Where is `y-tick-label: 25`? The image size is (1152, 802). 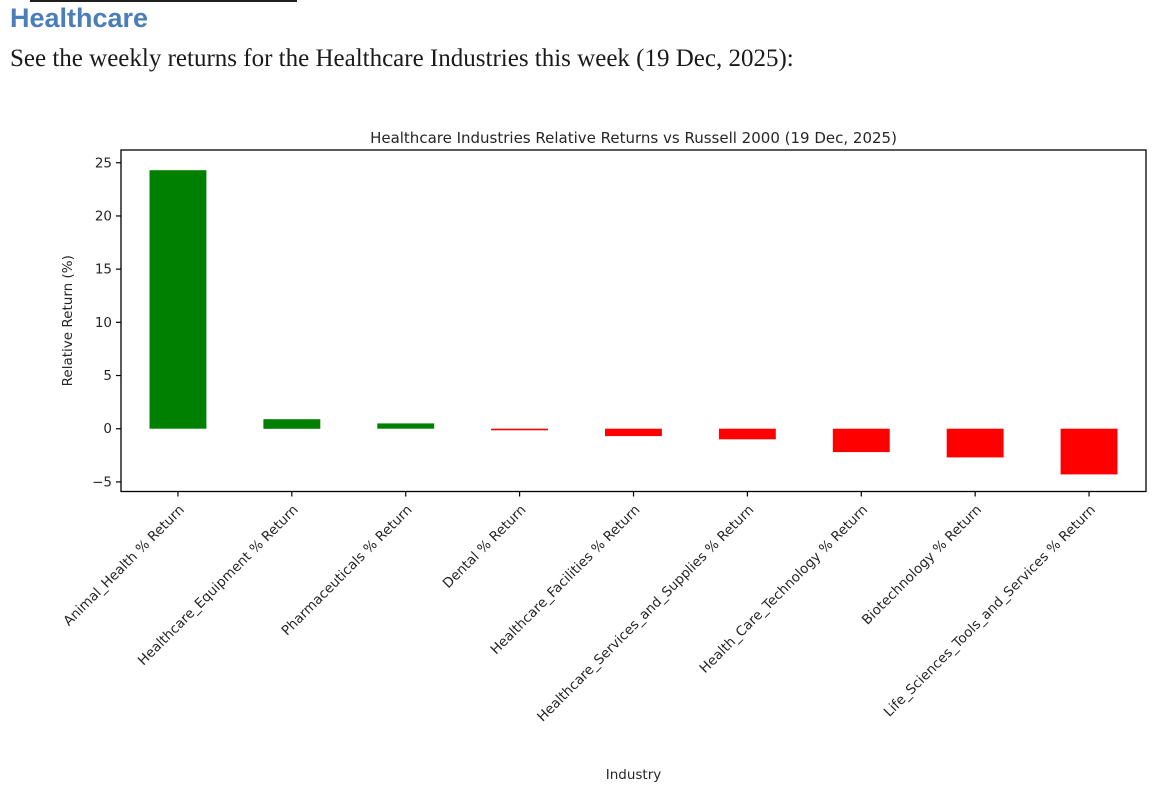 y-tick-label: 25 is located at coordinates (103, 163).